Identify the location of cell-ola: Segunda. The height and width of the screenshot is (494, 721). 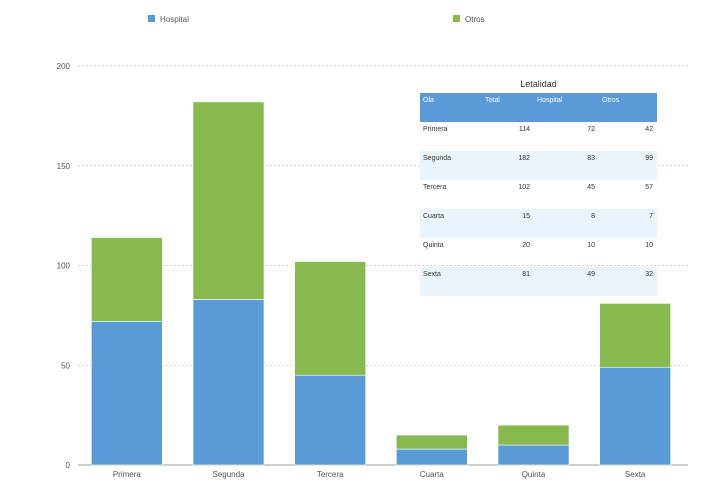
(451, 165).